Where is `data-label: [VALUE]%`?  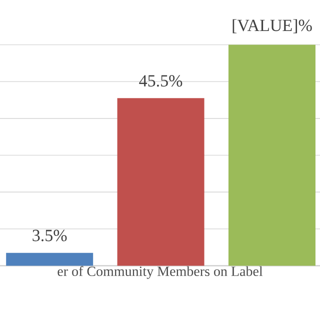
data-label: [VALUE]% is located at coordinates (272, 26).